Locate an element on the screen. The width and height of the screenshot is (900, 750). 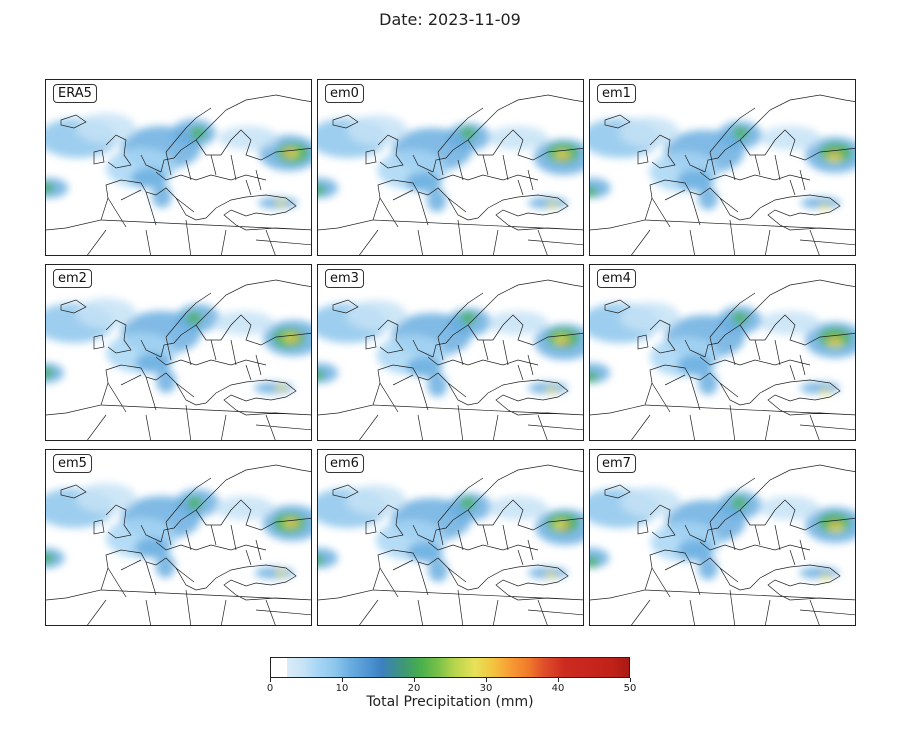
map-panel-em5: em5 is located at coordinates (178, 537).